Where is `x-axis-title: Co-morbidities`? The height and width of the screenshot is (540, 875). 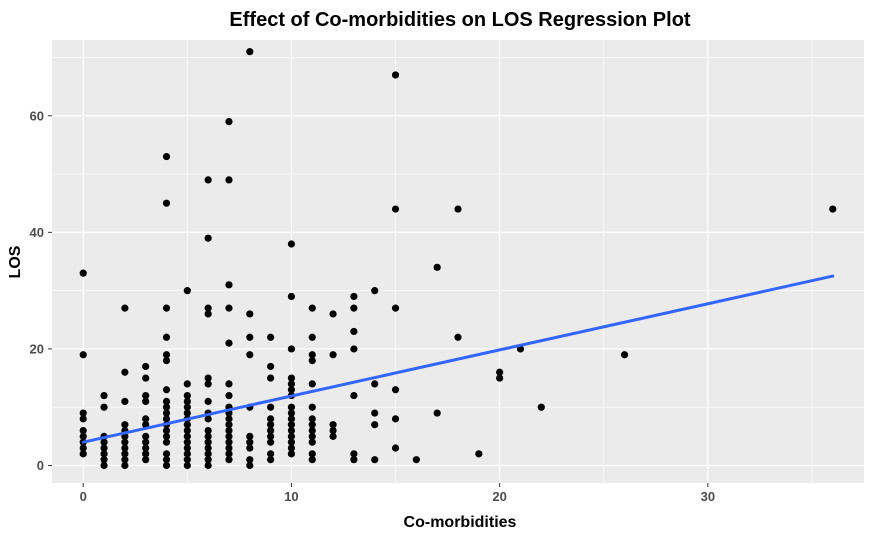
x-axis-title: Co-morbidities is located at coordinates (460, 522).